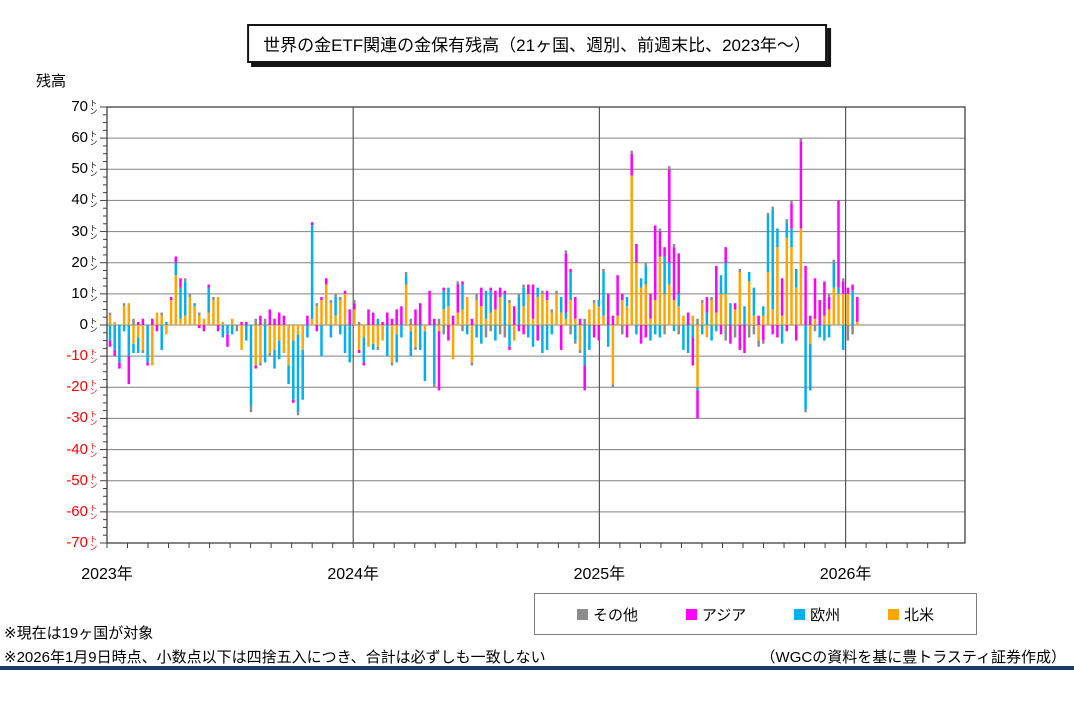  I want to click on y-unit-label: トン, so click(93, 262).